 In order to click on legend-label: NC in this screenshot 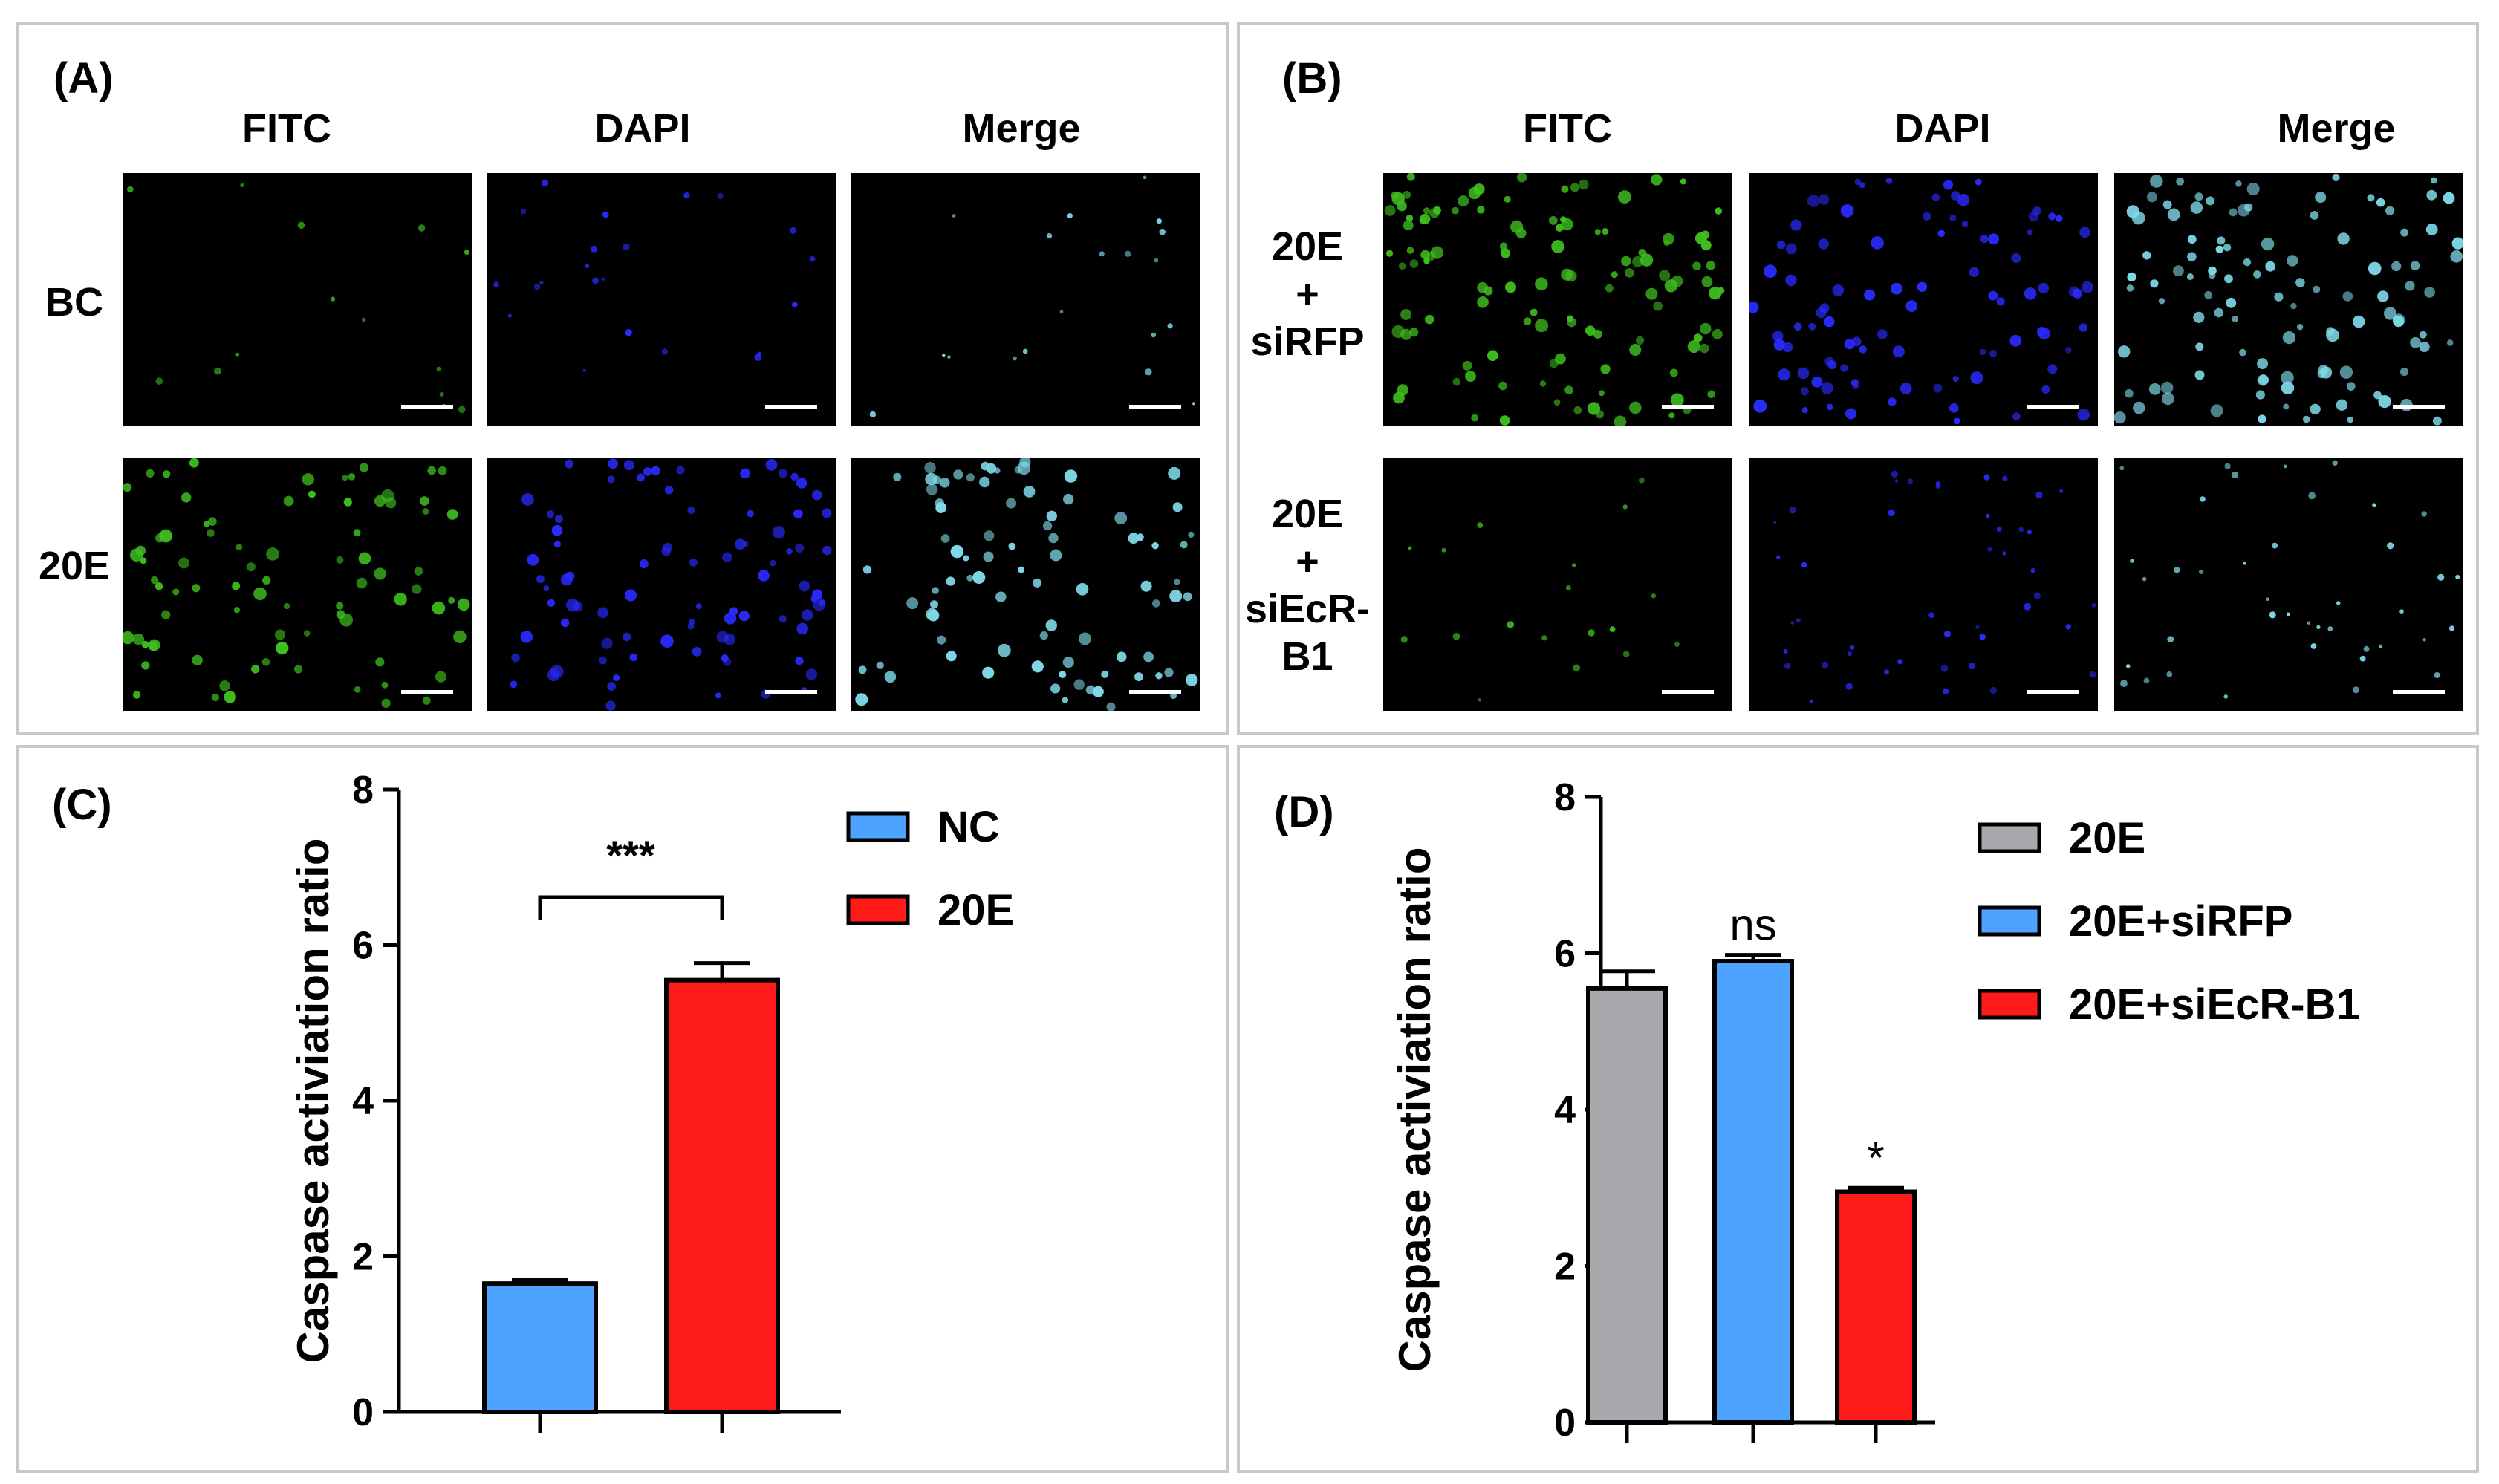, I will do `click(969, 827)`.